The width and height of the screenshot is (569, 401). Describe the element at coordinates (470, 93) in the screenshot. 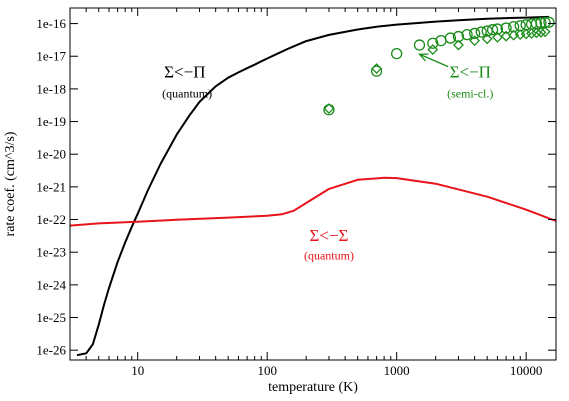

I see `annotation-sublabel: (semi-cl.)` at that location.